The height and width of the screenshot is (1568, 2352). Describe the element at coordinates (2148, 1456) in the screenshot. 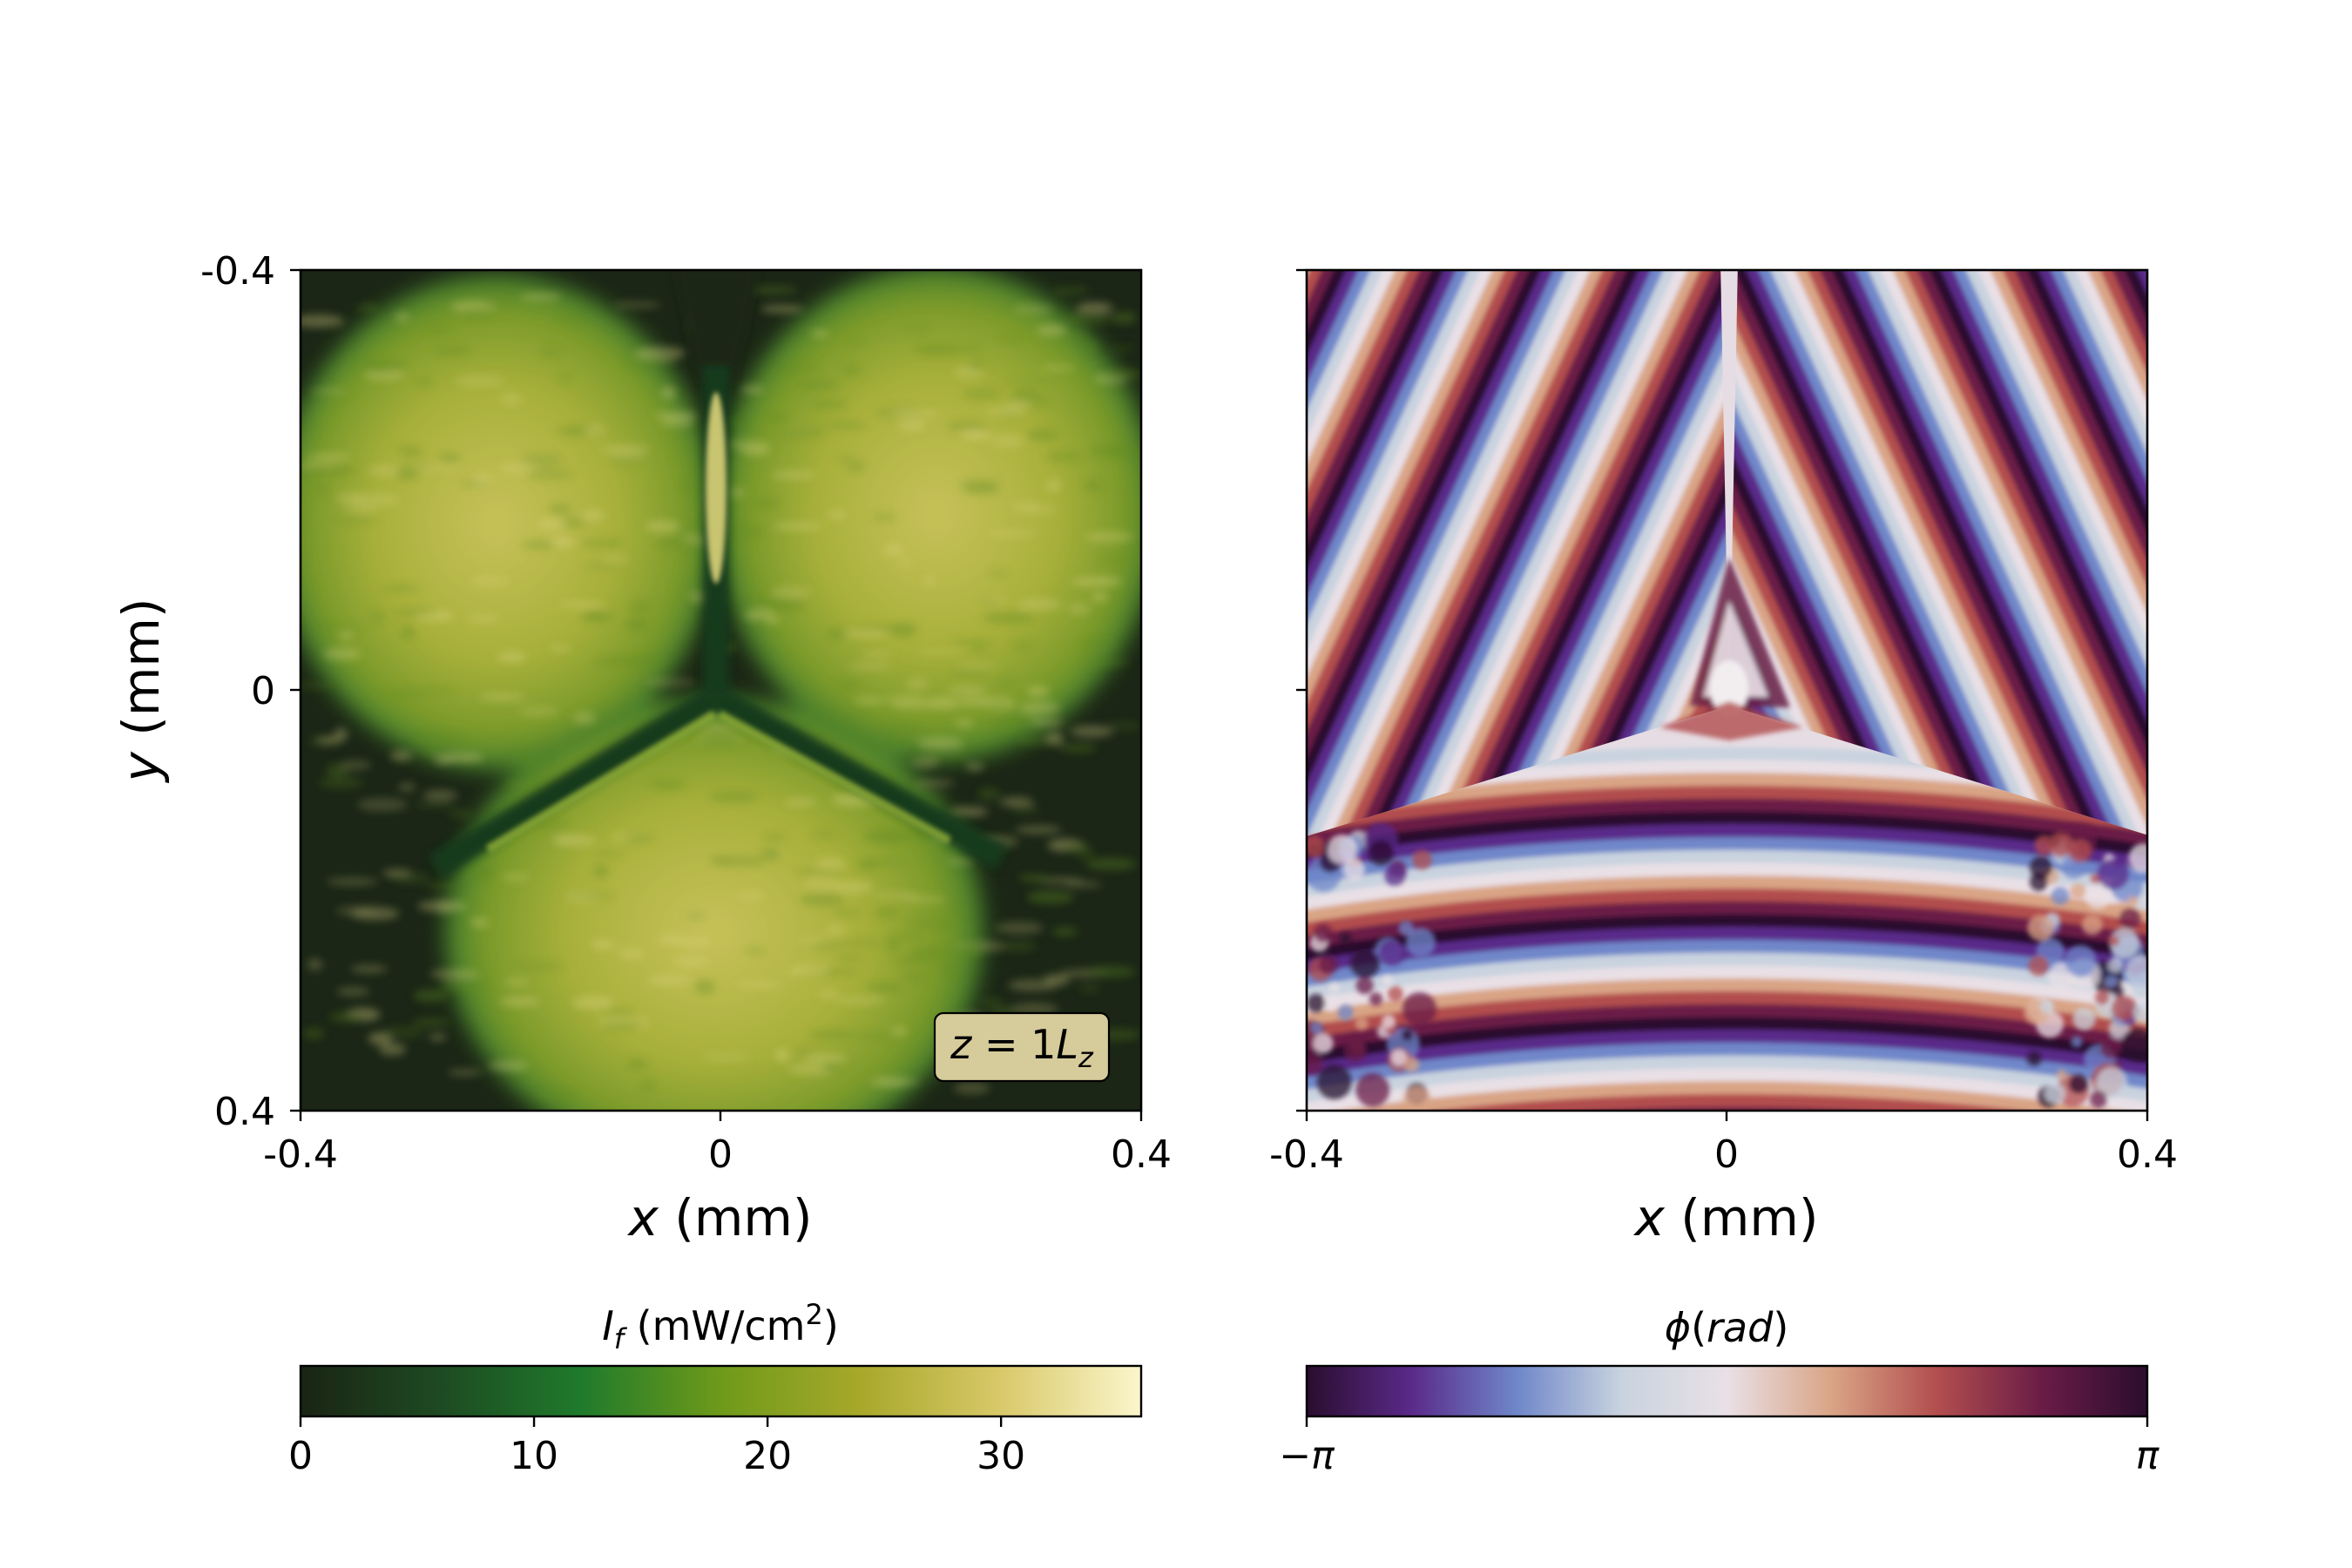

I see `colorbar-tick-label: π` at that location.